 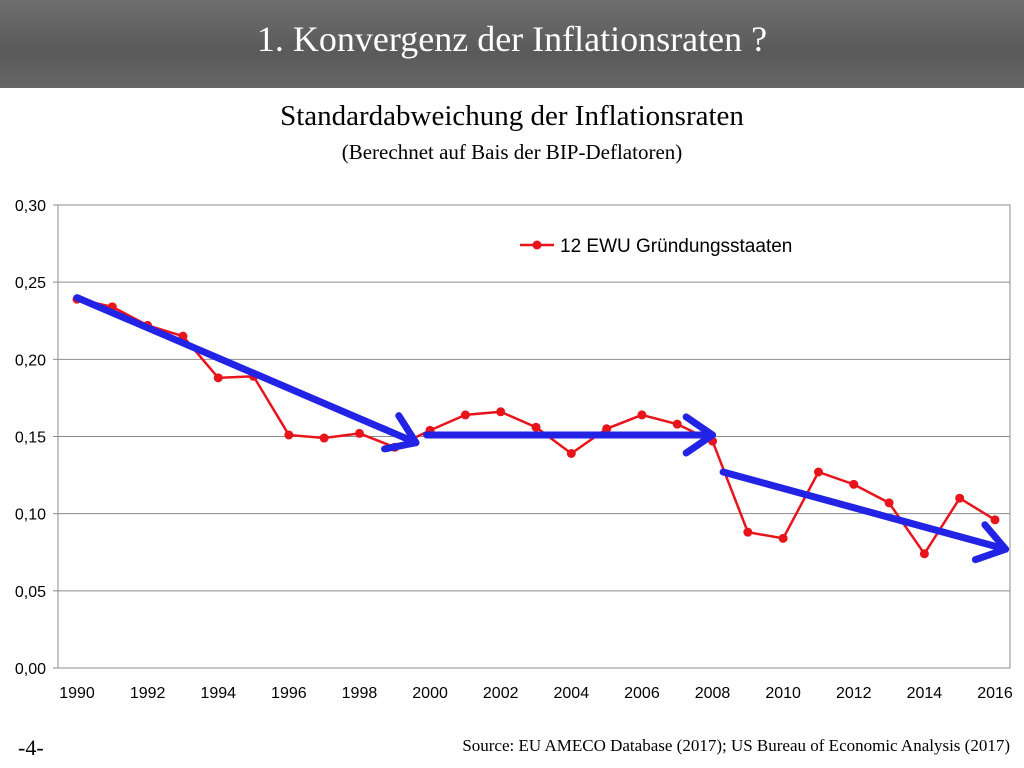 What do you see at coordinates (30, 592) in the screenshot?
I see `y-tick-label: 0,05` at bounding box center [30, 592].